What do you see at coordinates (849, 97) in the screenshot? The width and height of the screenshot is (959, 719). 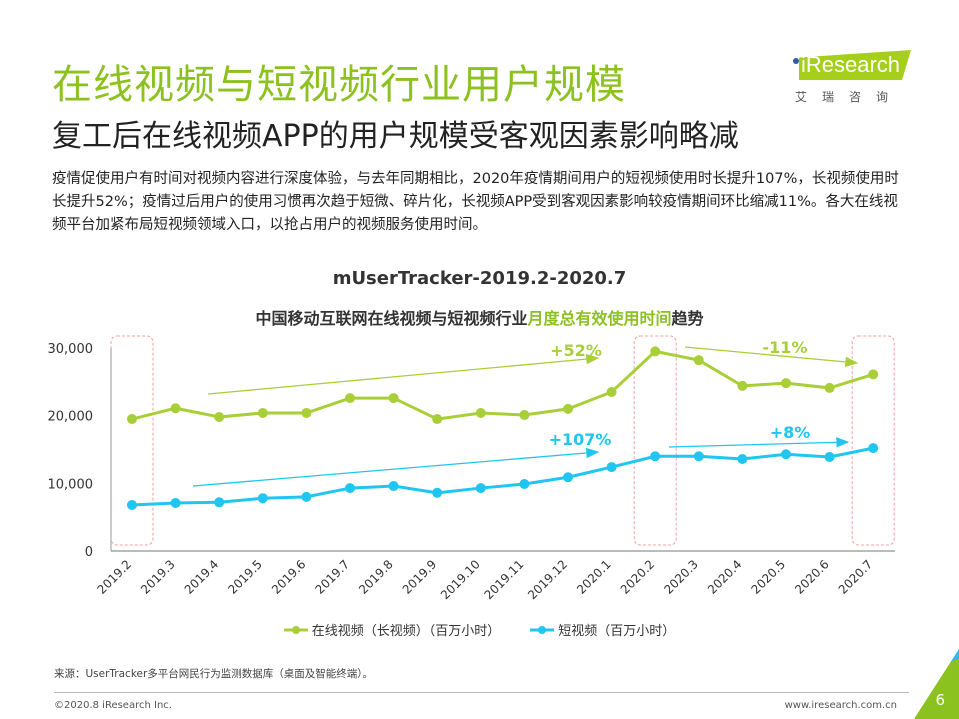 I see `logo-cn: 艾瑞咨询` at bounding box center [849, 97].